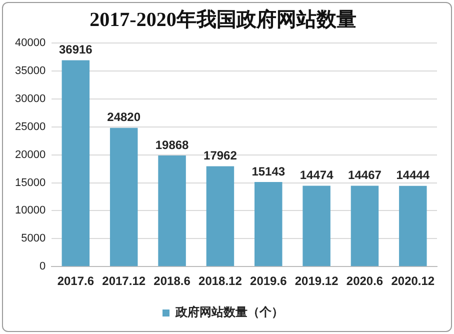  What do you see at coordinates (316, 281) in the screenshot?
I see `x-tick-label: 2019.12` at bounding box center [316, 281].